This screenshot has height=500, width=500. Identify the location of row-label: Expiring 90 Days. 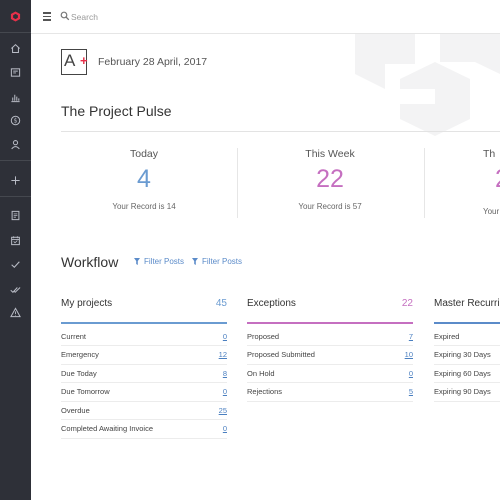
(462, 392).